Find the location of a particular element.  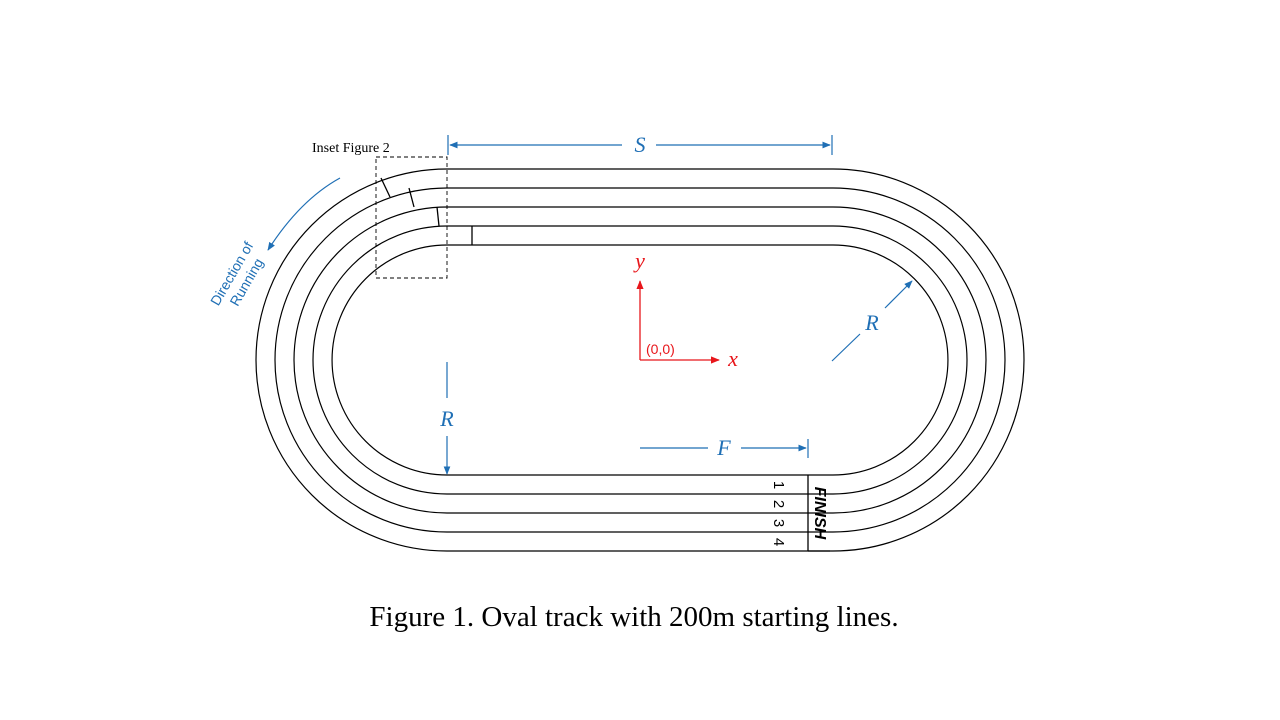

lane-number-3: 3 is located at coordinates (778, 523).